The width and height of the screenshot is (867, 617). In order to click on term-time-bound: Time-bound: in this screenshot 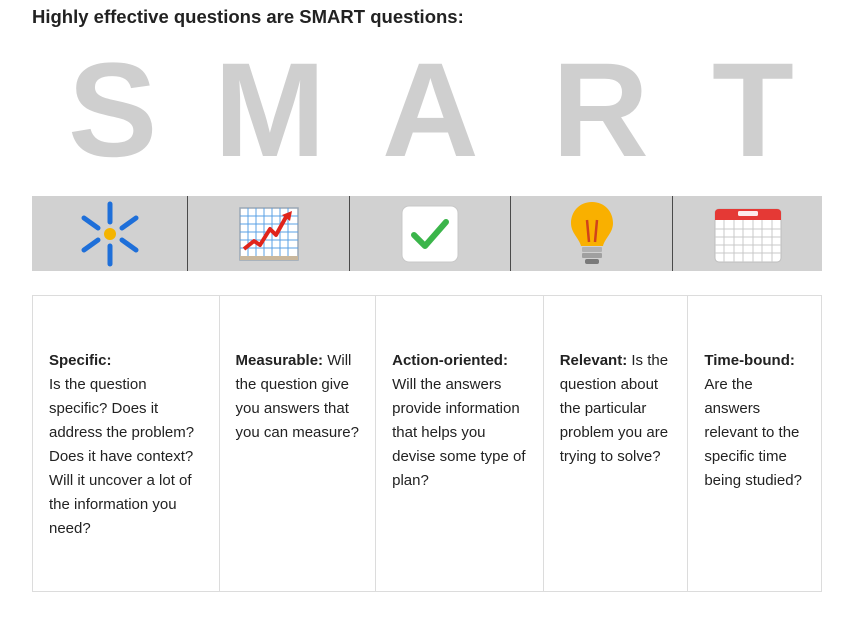, I will do `click(749, 360)`.